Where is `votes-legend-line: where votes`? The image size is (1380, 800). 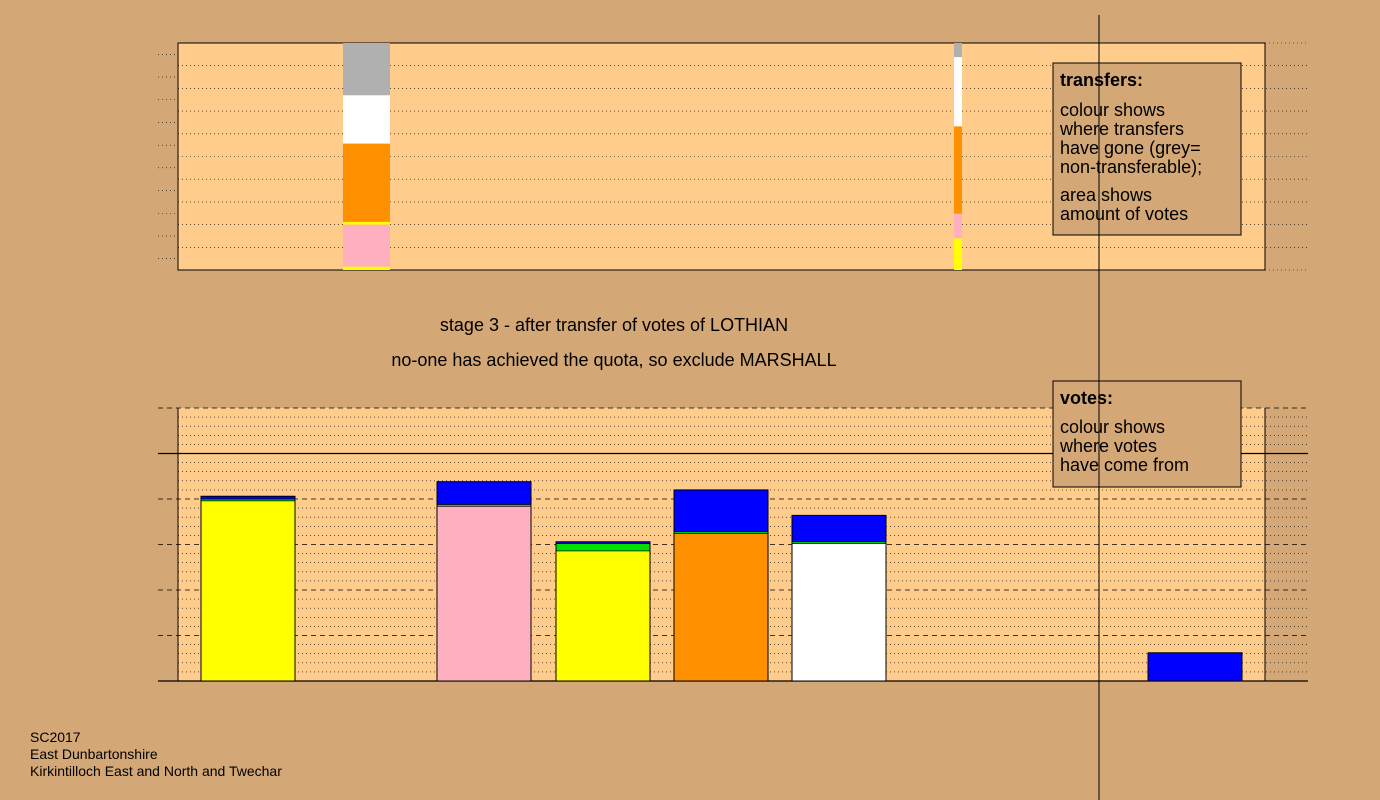
votes-legend-line: where votes is located at coordinates (1108, 446).